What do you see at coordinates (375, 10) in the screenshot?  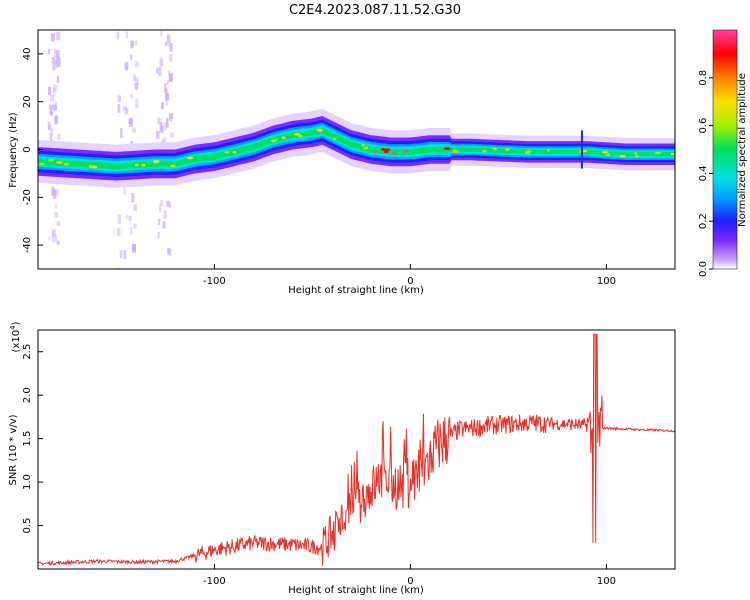 I see `figure-title: C2E4.2023.087.11.52.G30` at bounding box center [375, 10].